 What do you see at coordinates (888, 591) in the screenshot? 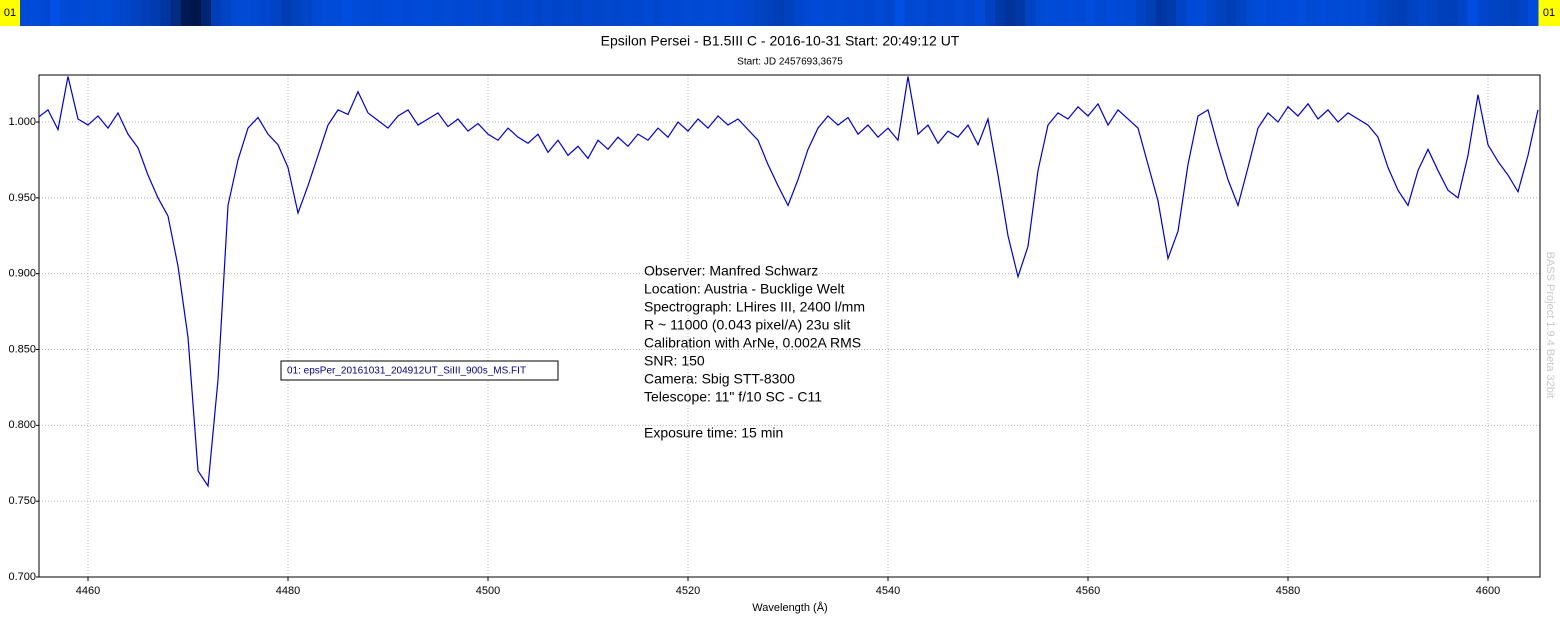
I see `x-tick-label: 4540` at bounding box center [888, 591].